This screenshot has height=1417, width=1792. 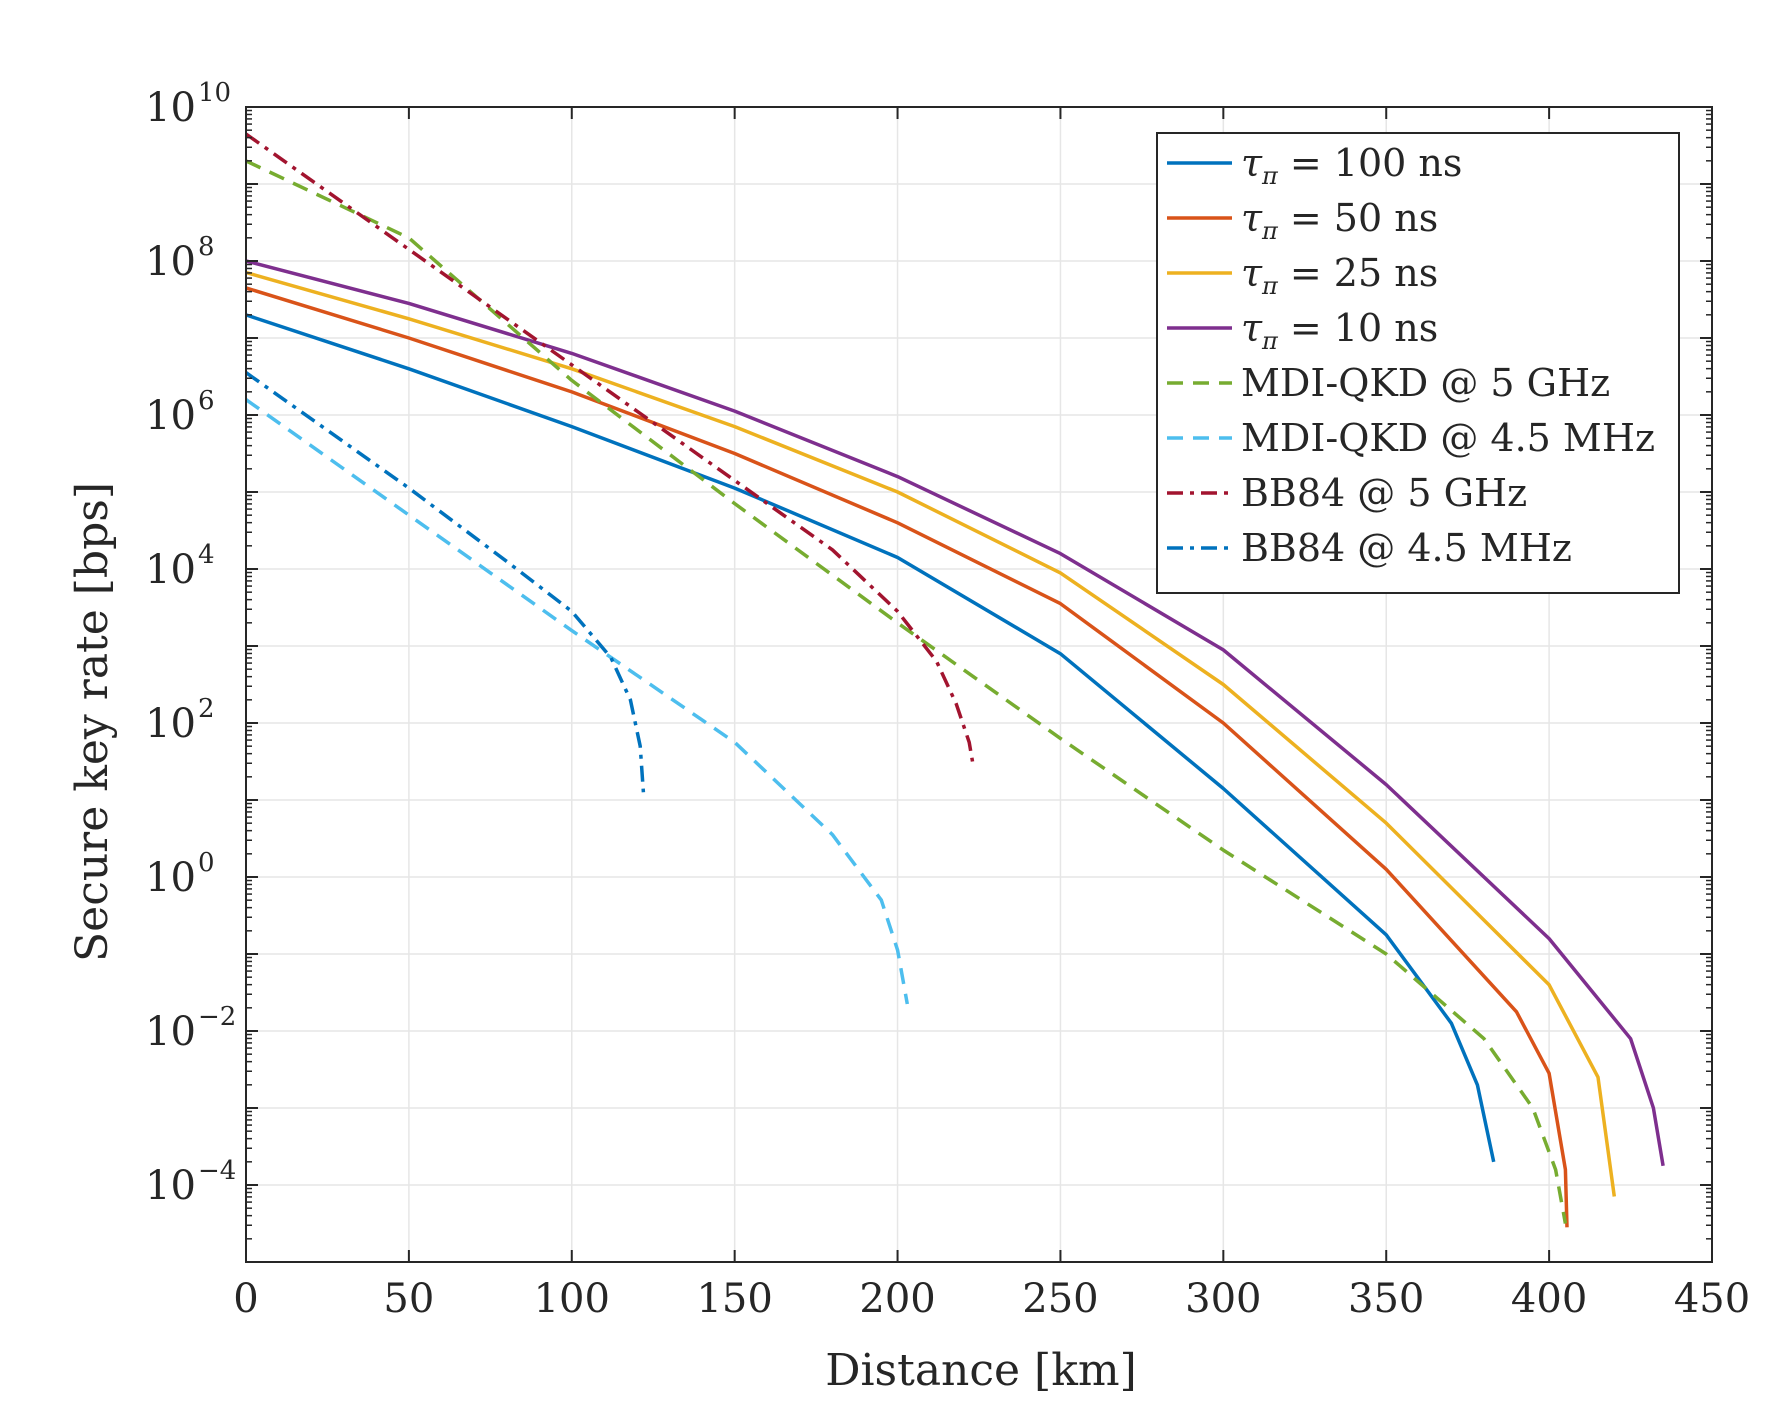 What do you see at coordinates (991, 1299) in the screenshot?
I see `x-tick-labels: 0 50 100 150 200 250 300 350 400 450` at bounding box center [991, 1299].